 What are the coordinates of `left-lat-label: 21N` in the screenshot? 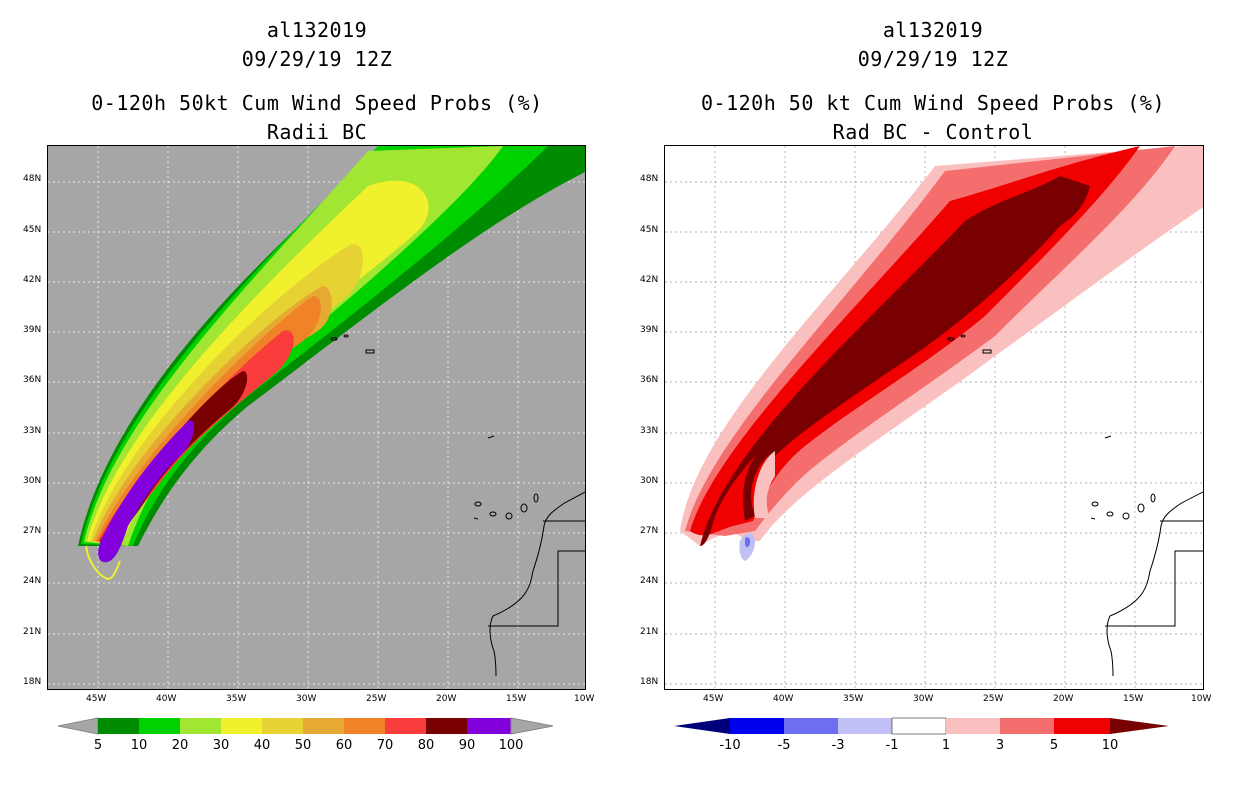 It's located at (32, 632).